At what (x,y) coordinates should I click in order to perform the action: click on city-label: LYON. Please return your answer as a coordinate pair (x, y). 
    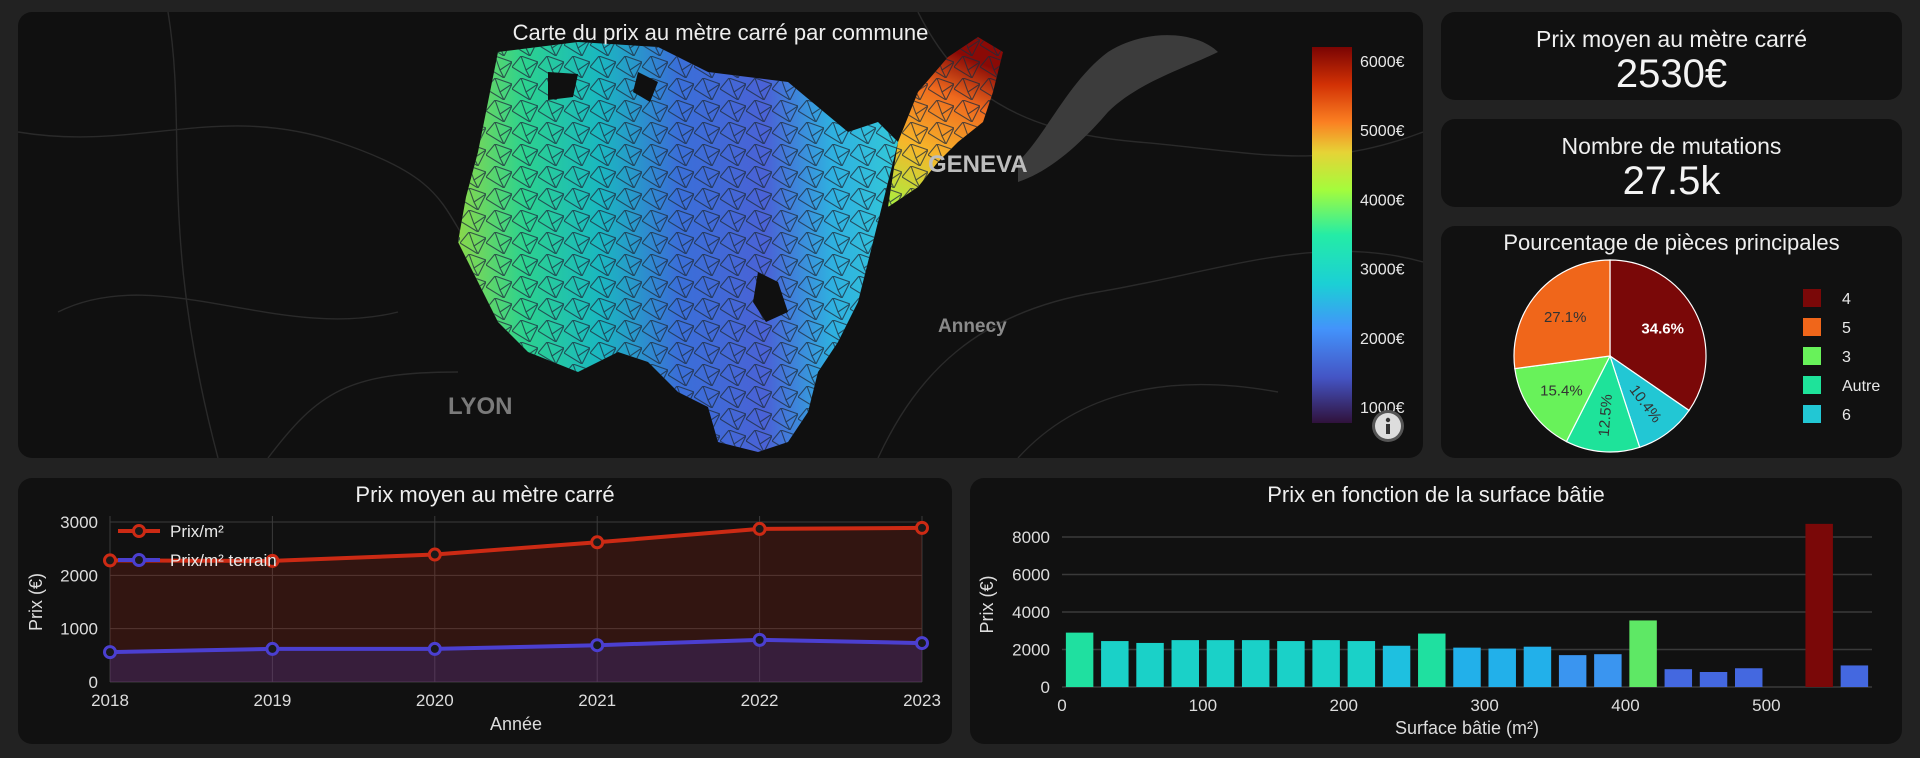
    Looking at the image, I should click on (480, 406).